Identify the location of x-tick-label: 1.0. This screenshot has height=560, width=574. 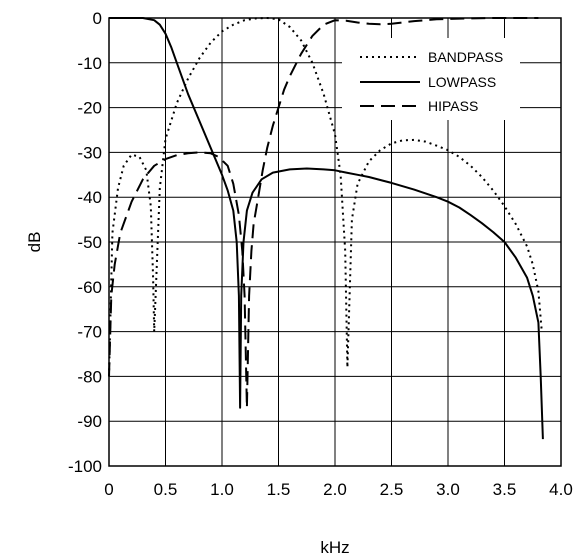
(222, 489).